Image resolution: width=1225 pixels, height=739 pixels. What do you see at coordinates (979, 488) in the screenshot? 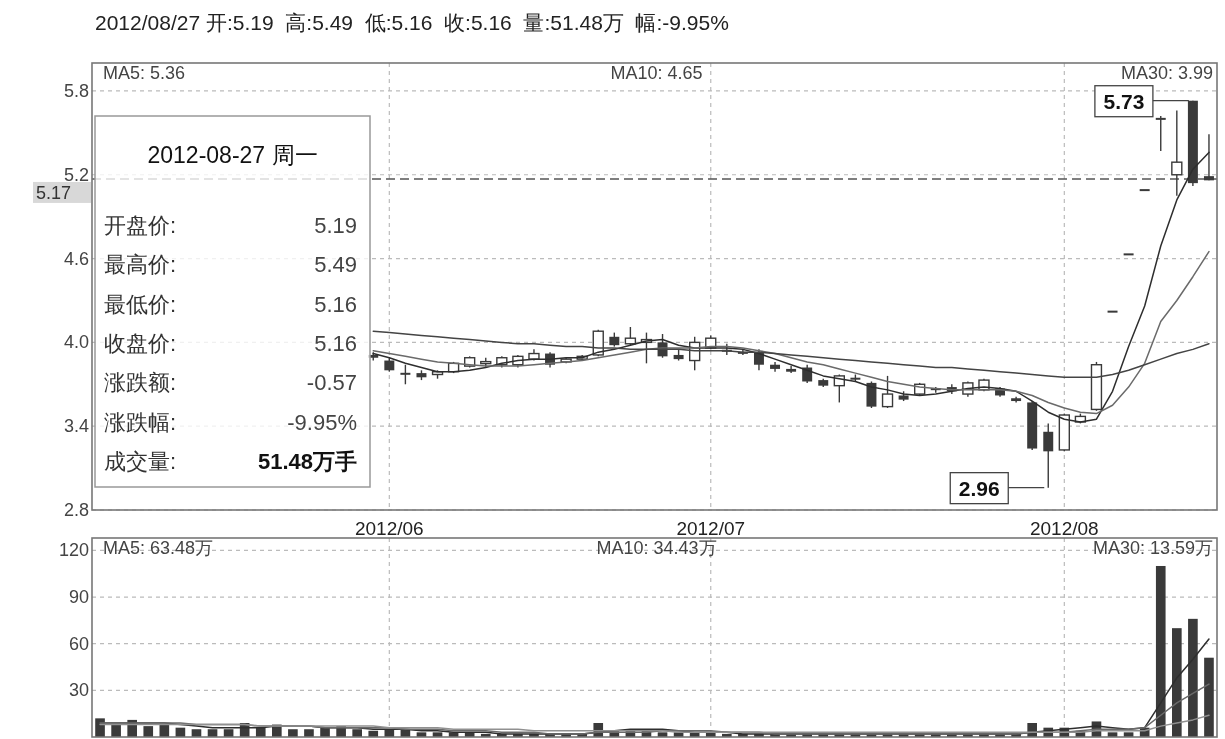
I see `annotation: 2.96` at bounding box center [979, 488].